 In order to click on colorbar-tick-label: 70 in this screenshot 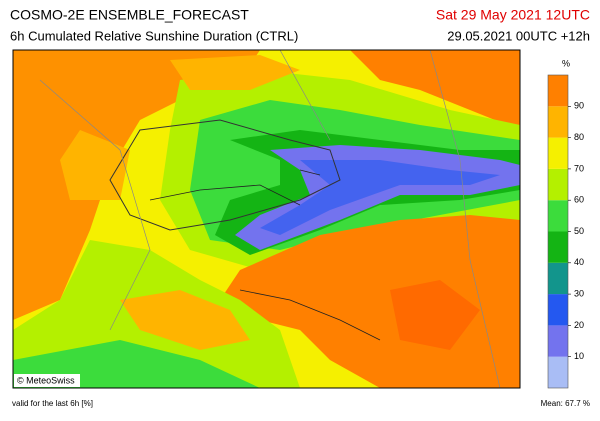, I will do `click(579, 168)`.